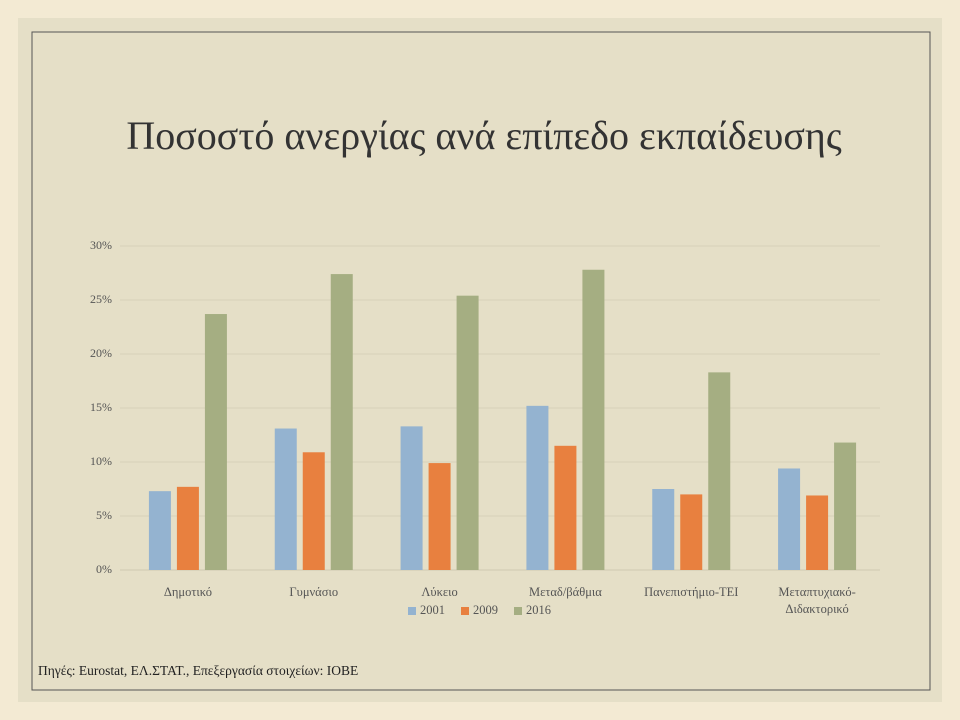 The width and height of the screenshot is (960, 720). Describe the element at coordinates (538, 610) in the screenshot. I see `legend-label: 2016` at that location.